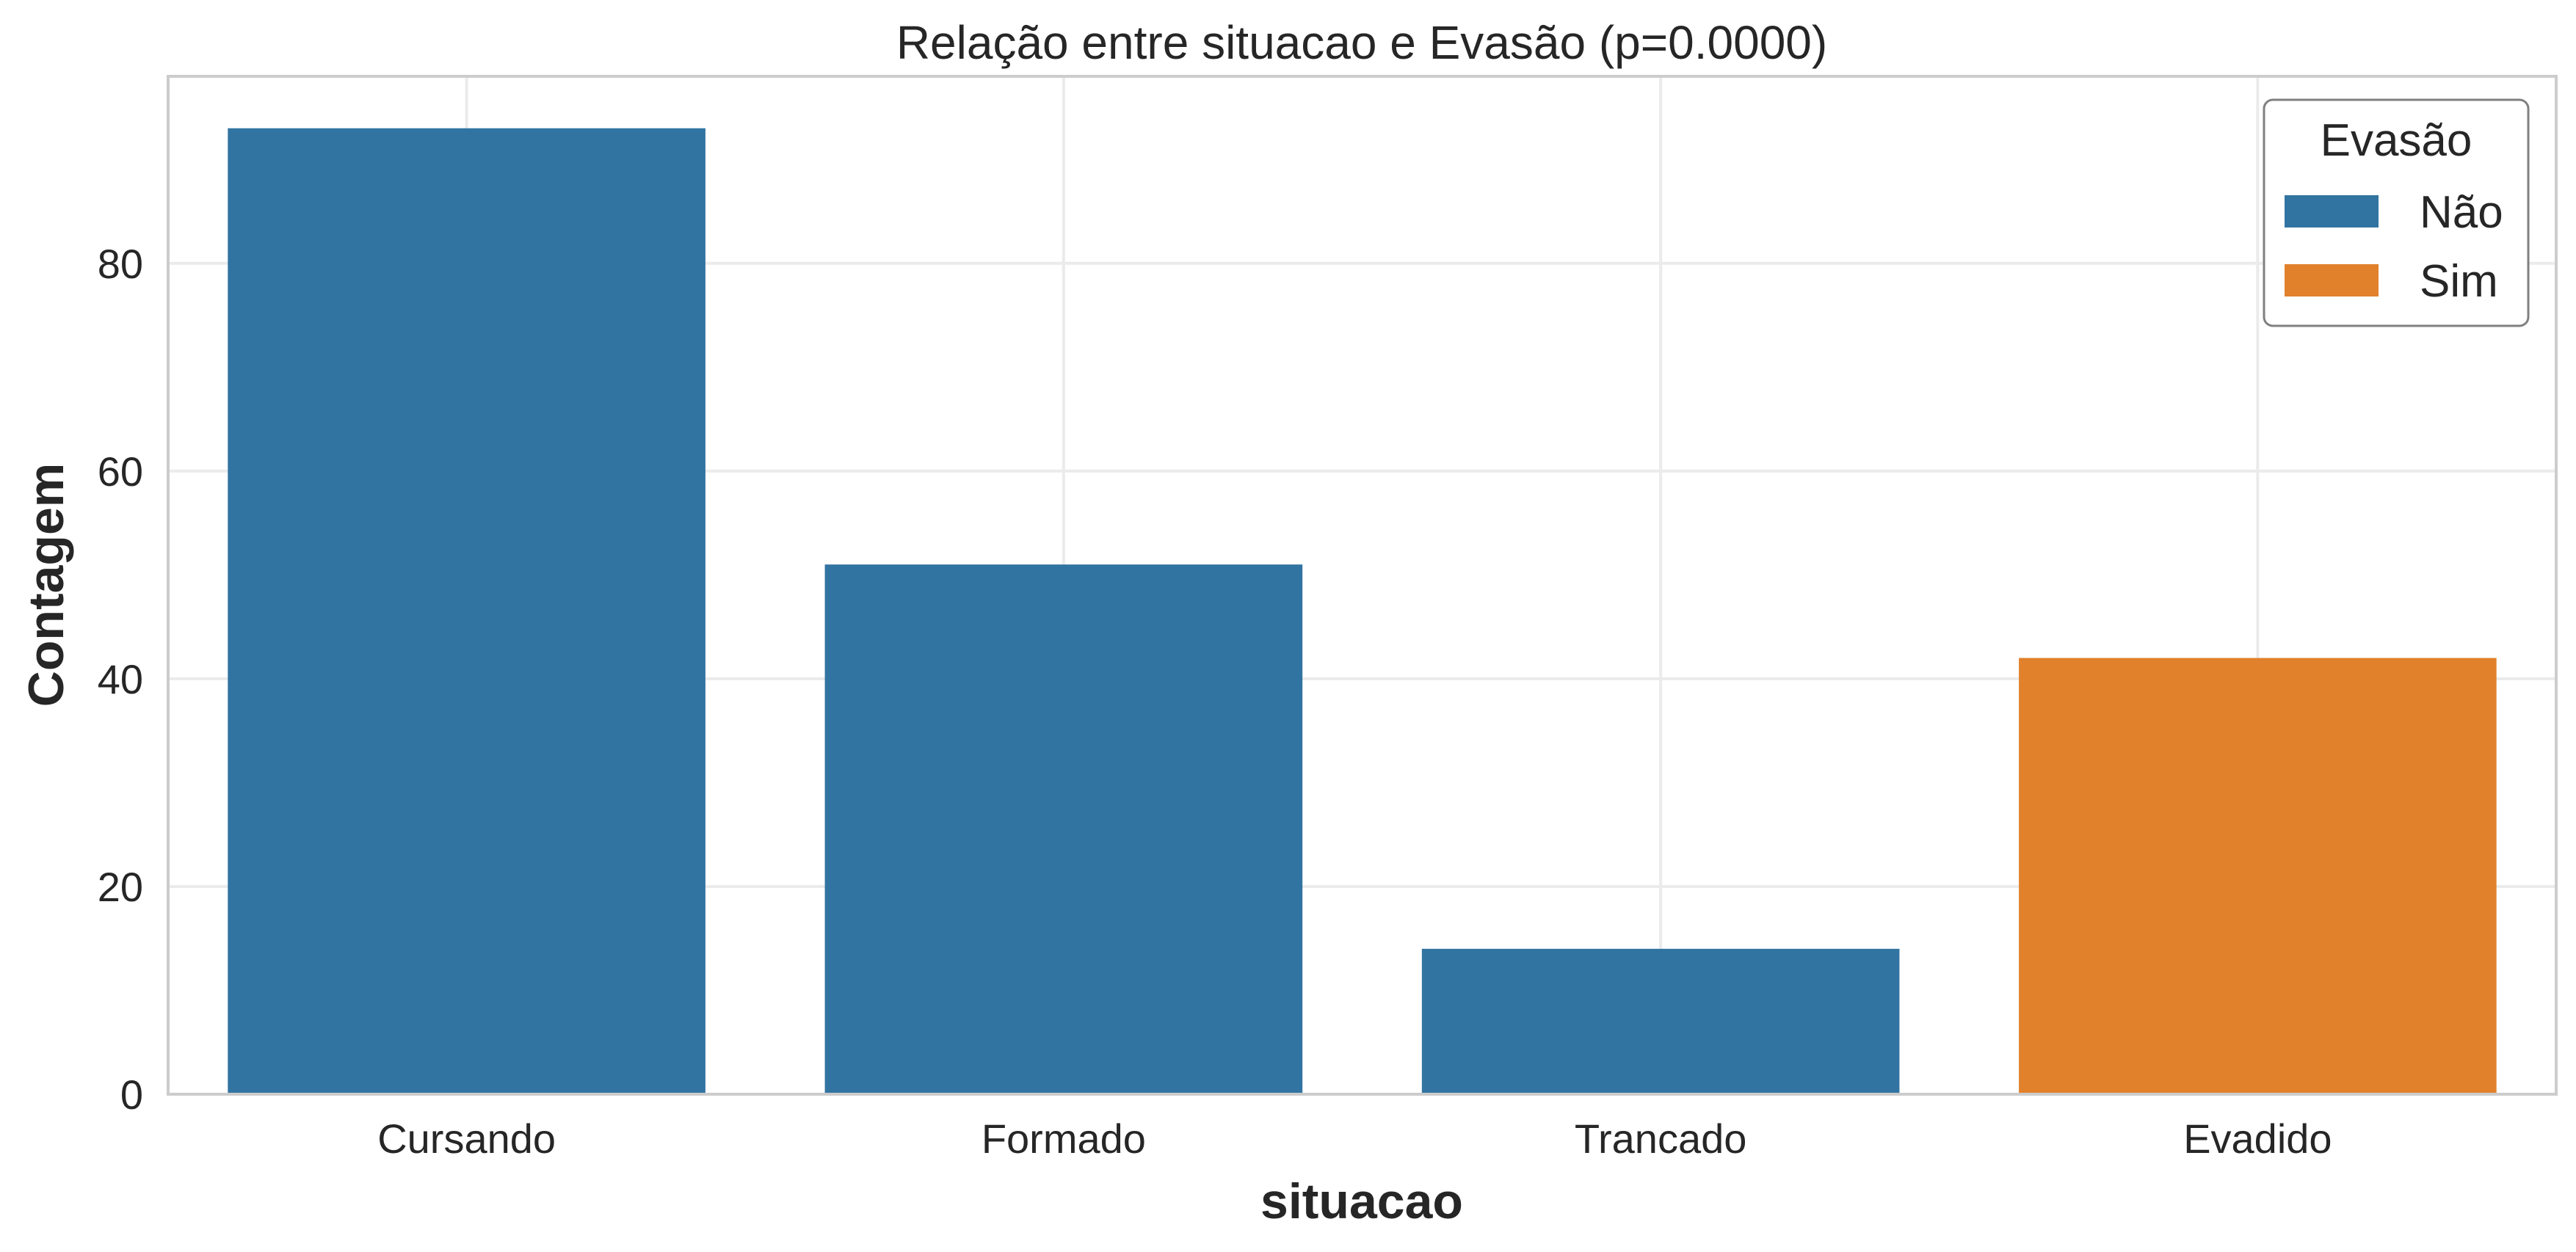  Describe the element at coordinates (2396, 140) in the screenshot. I see `legend-title: Evasão` at that location.